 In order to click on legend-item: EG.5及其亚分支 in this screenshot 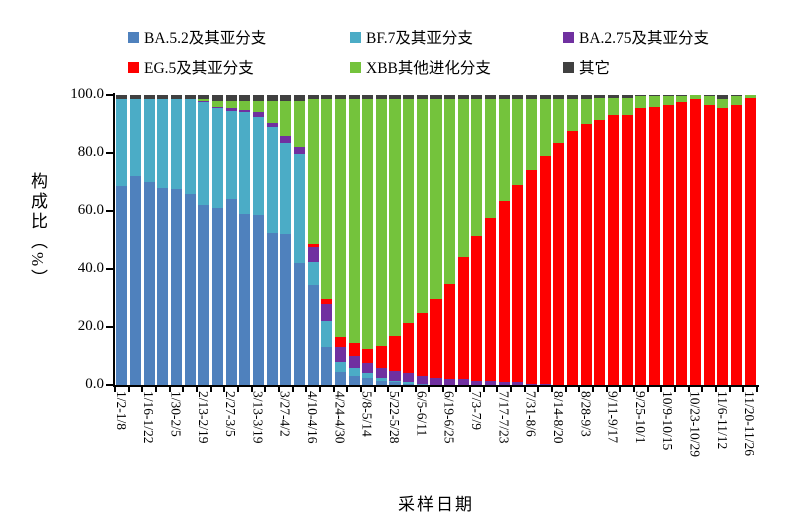, I will do `click(191, 67)`.